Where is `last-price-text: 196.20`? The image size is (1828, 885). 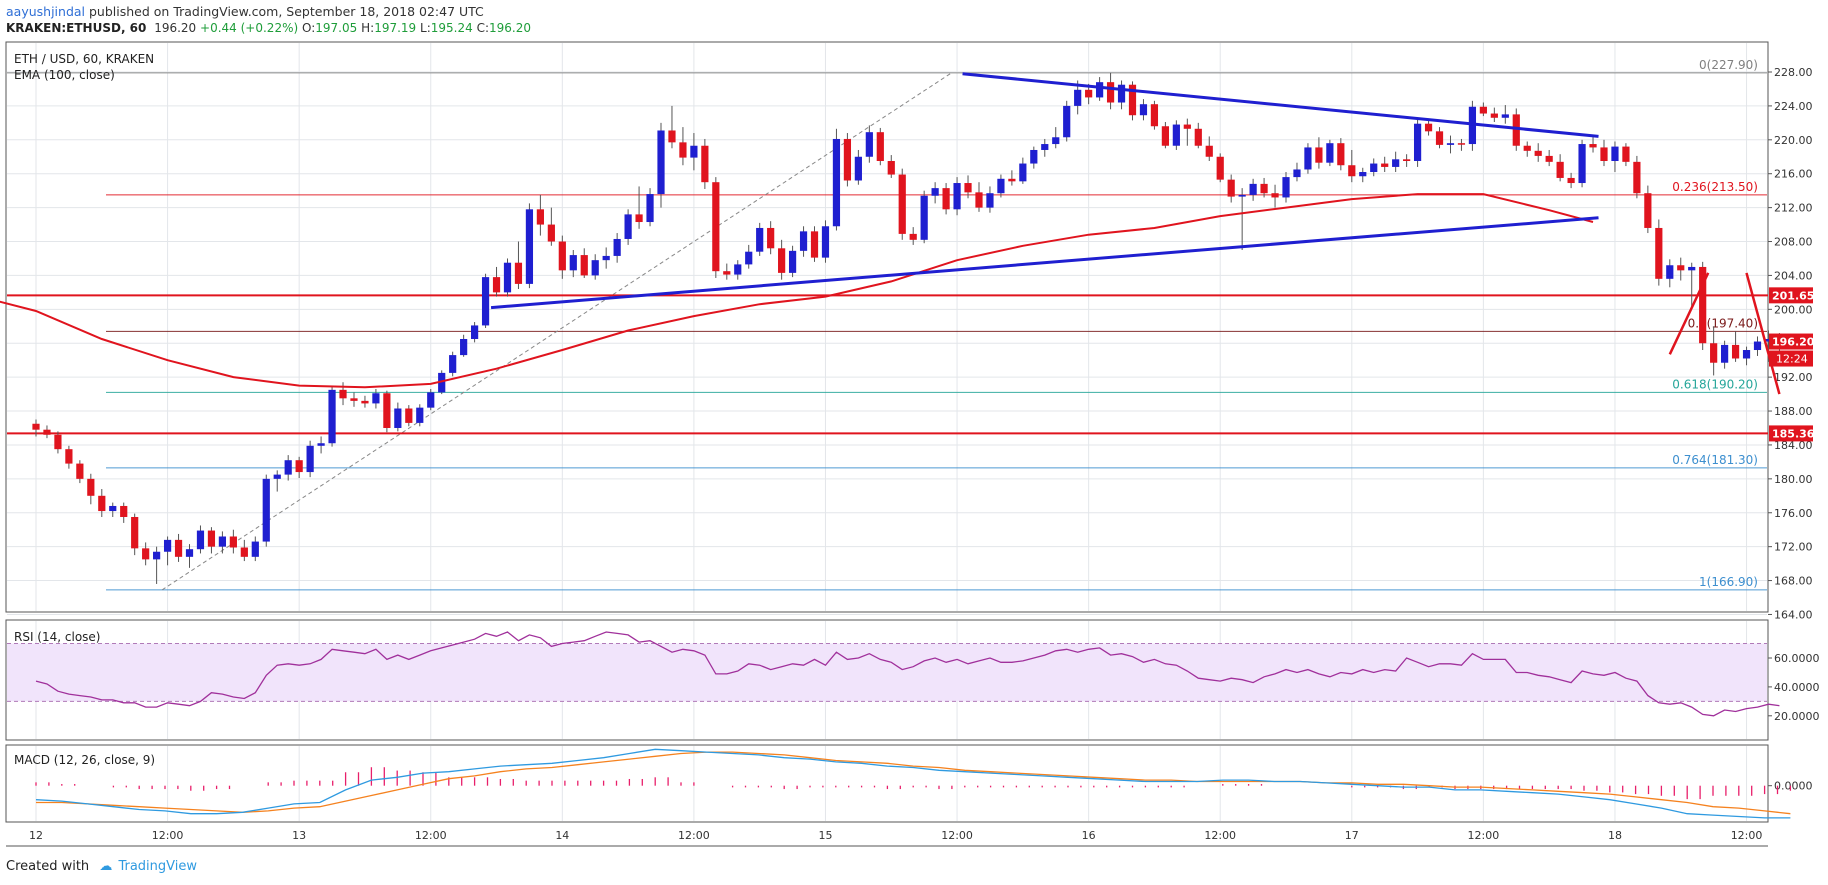 last-price-text: 196.20 is located at coordinates (175, 28).